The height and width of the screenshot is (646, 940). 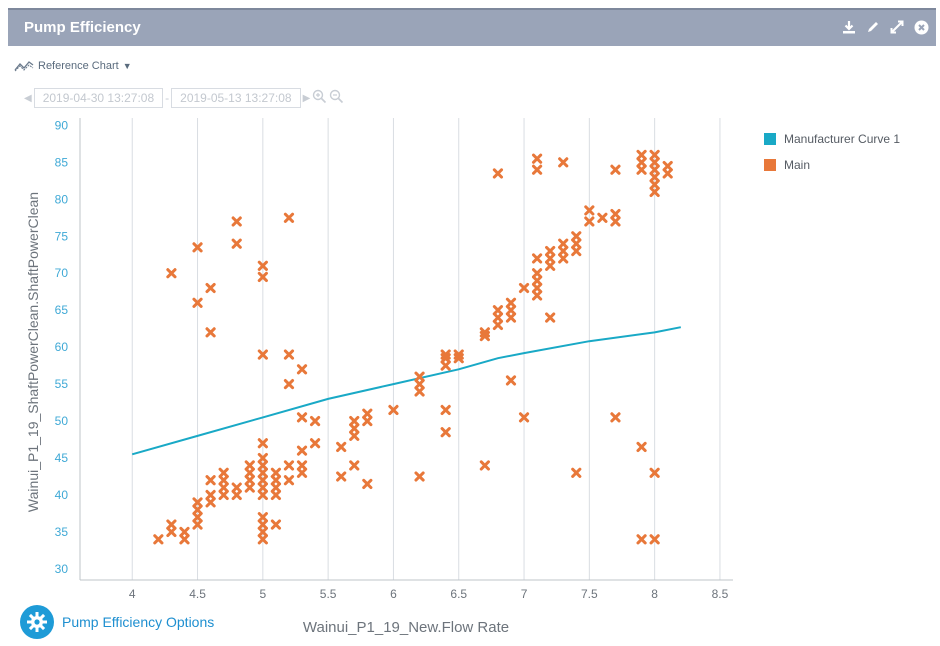 I want to click on zoom-out-icon, so click(x=336, y=98).